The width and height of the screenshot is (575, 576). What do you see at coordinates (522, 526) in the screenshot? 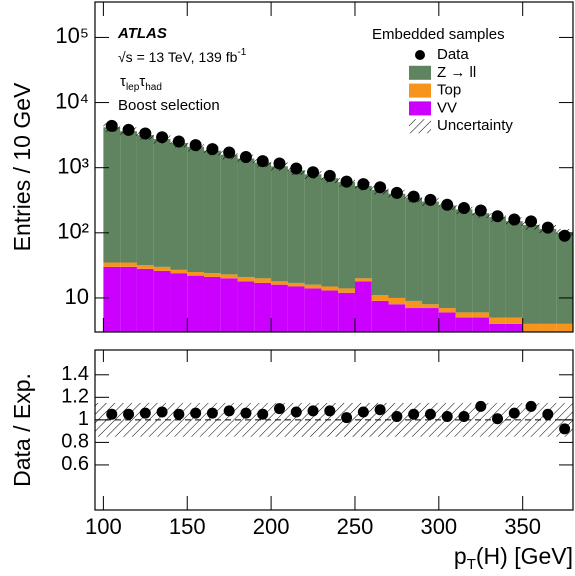
I see `x-tick-label: 350` at bounding box center [522, 526].